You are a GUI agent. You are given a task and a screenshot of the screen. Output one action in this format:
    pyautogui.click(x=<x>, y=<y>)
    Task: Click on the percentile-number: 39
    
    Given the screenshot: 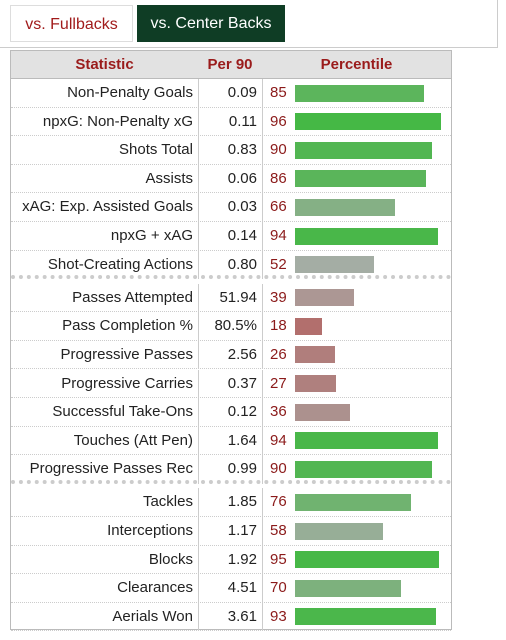 What is the action you would take?
    pyautogui.click(x=278, y=297)
    